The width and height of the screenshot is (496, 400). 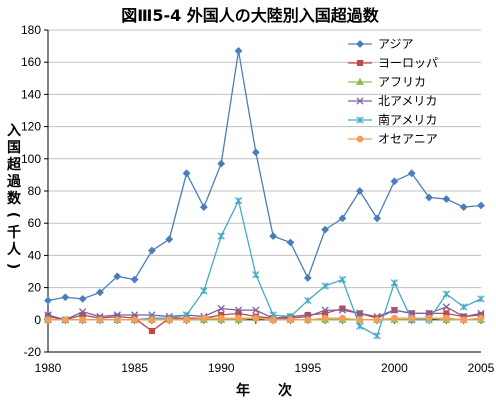 What do you see at coordinates (14, 182) in the screenshot?
I see `y-axis-label-char: 過` at bounding box center [14, 182].